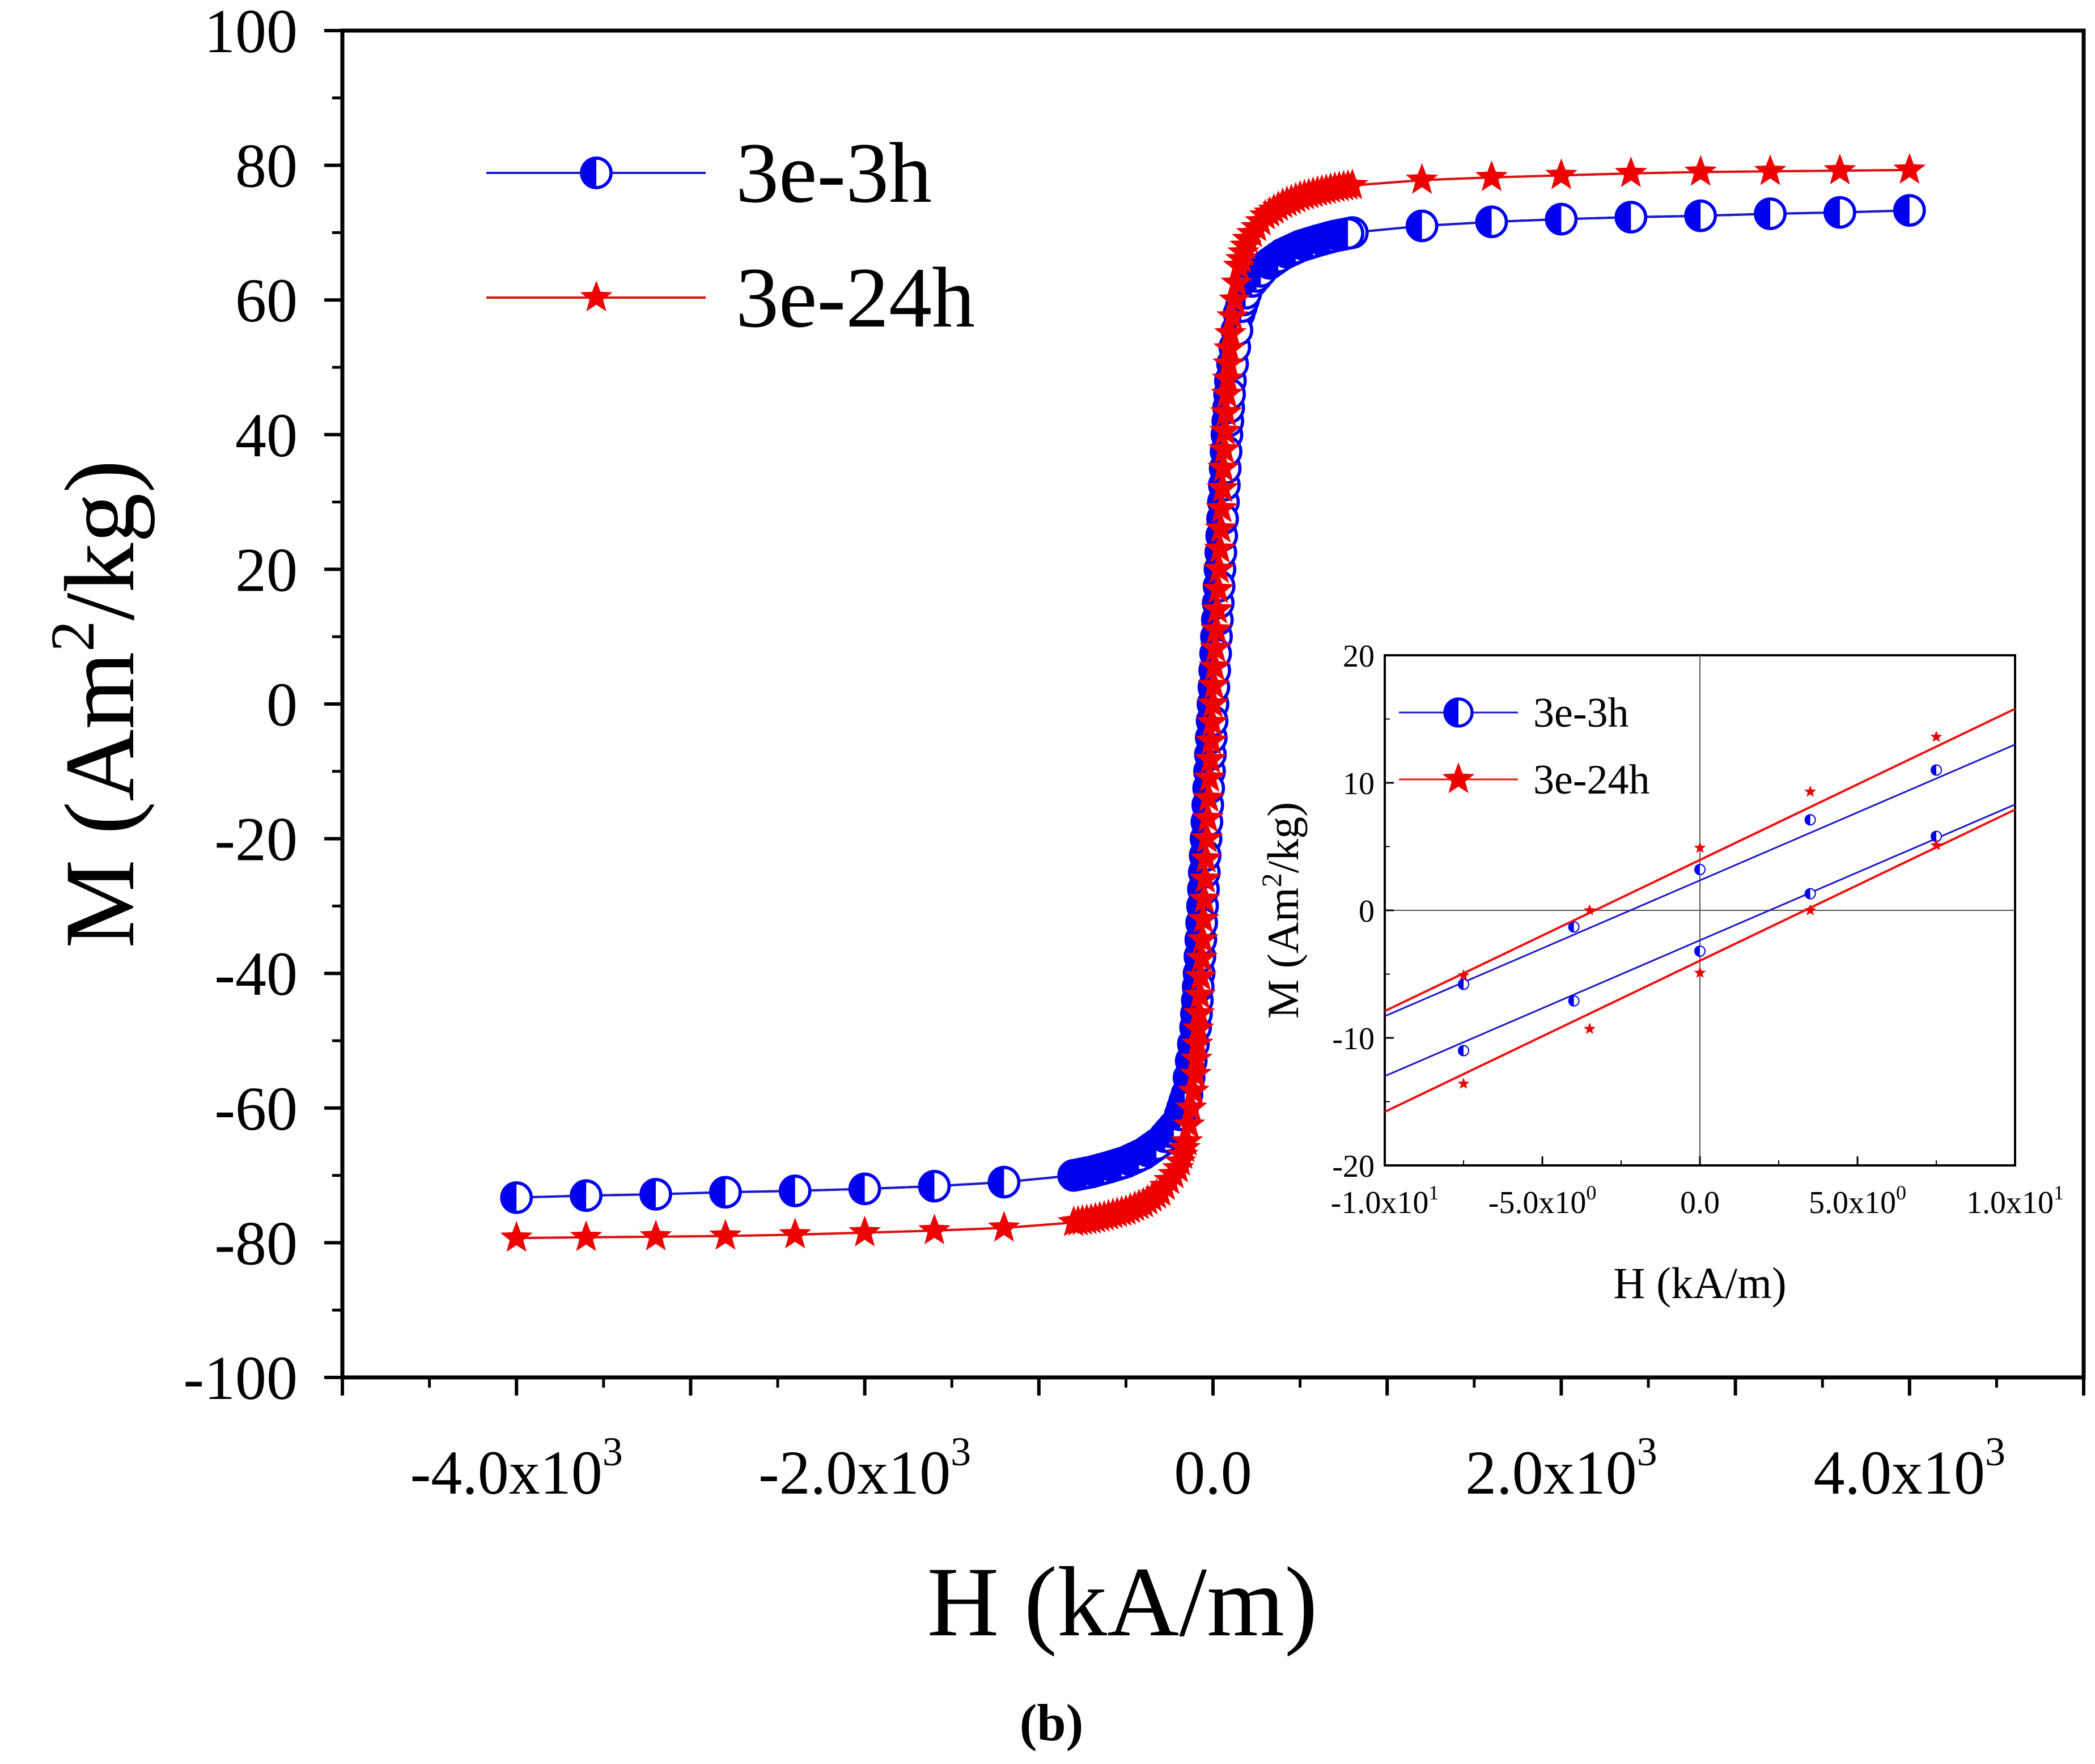 This screenshot has height=1764, width=2095. Describe the element at coordinates (256, 839) in the screenshot. I see `main-y-tick-label: -20` at that location.